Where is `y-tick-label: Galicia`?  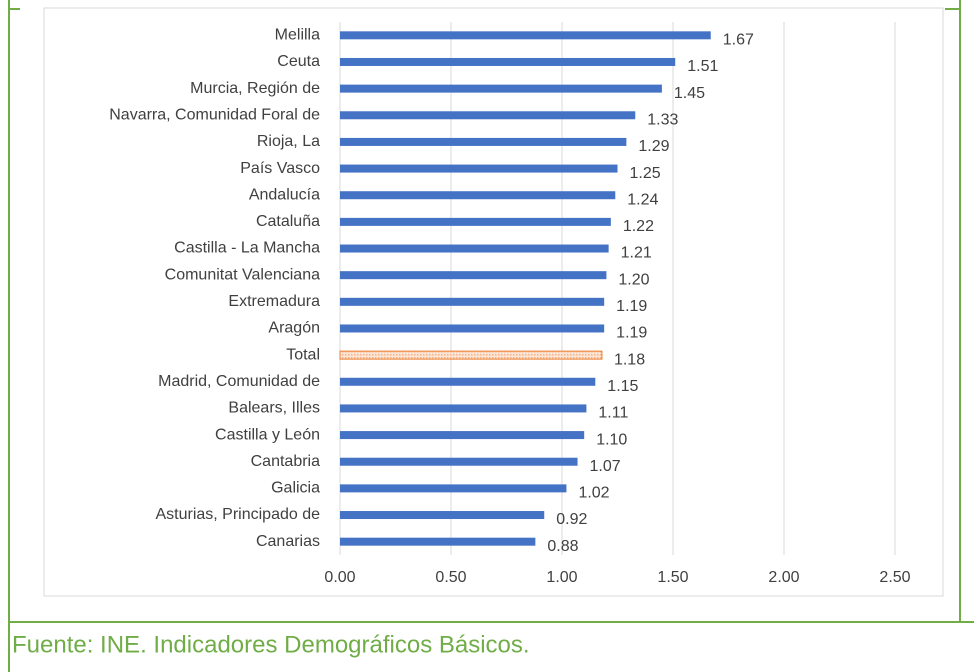 y-tick-label: Galicia is located at coordinates (295, 488).